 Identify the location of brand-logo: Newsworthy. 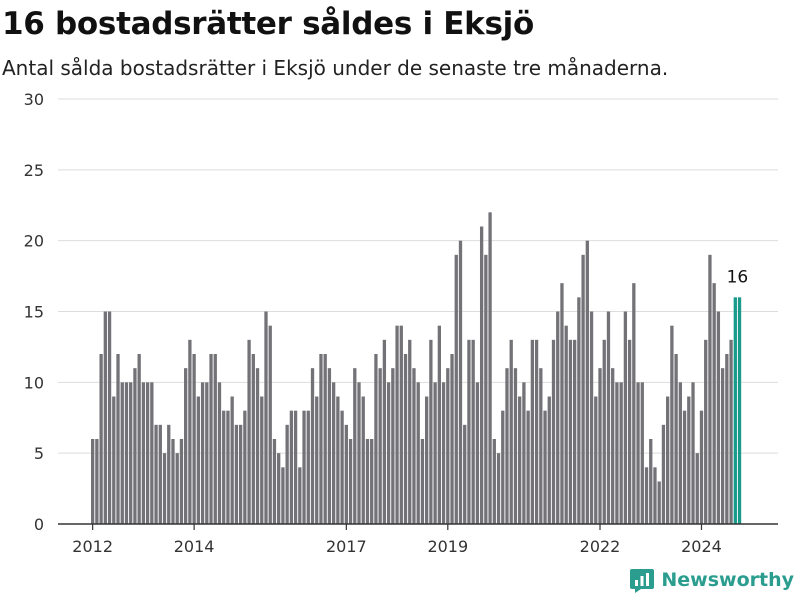
(711, 580).